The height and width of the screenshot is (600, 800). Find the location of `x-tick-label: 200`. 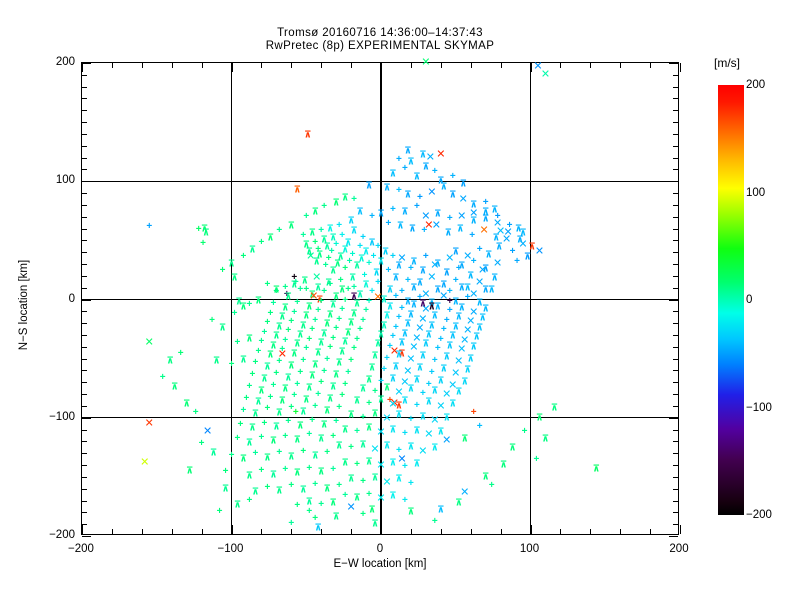

x-tick-label: 200 is located at coordinates (679, 549).